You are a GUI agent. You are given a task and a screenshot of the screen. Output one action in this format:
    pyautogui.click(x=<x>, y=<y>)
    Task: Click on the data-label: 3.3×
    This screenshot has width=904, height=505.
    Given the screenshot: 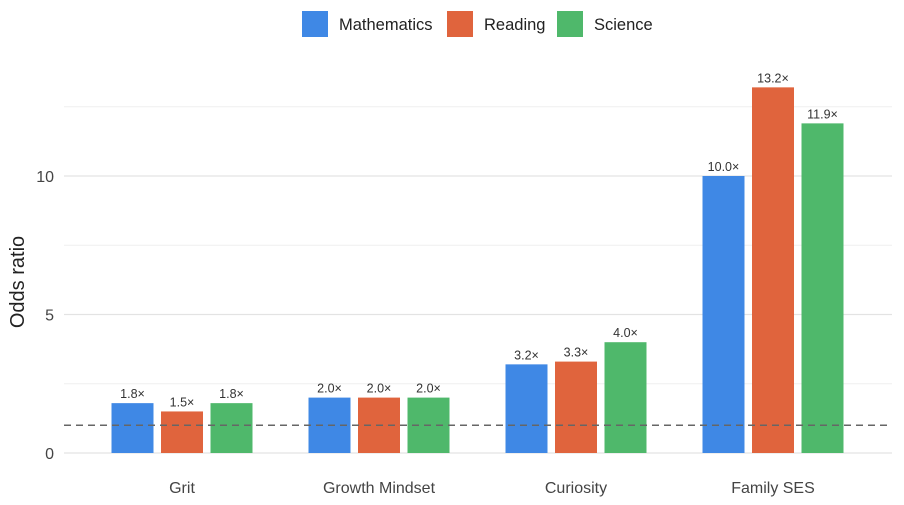 What is the action you would take?
    pyautogui.click(x=576, y=353)
    